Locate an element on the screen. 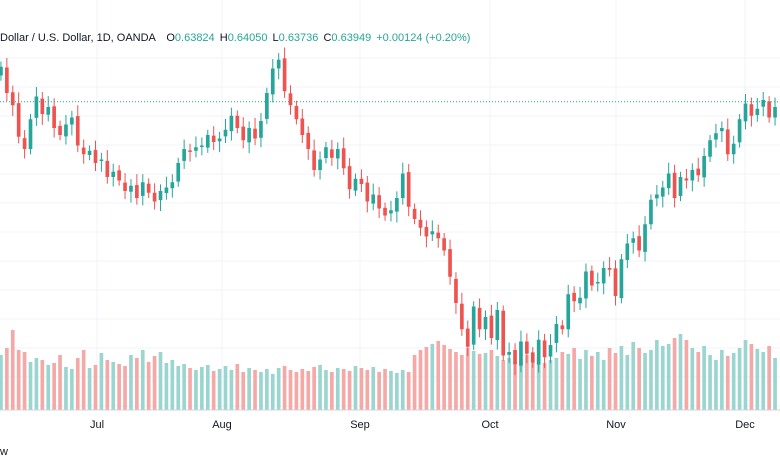 The width and height of the screenshot is (780, 470). x-tick-label: Sep is located at coordinates (360, 425).